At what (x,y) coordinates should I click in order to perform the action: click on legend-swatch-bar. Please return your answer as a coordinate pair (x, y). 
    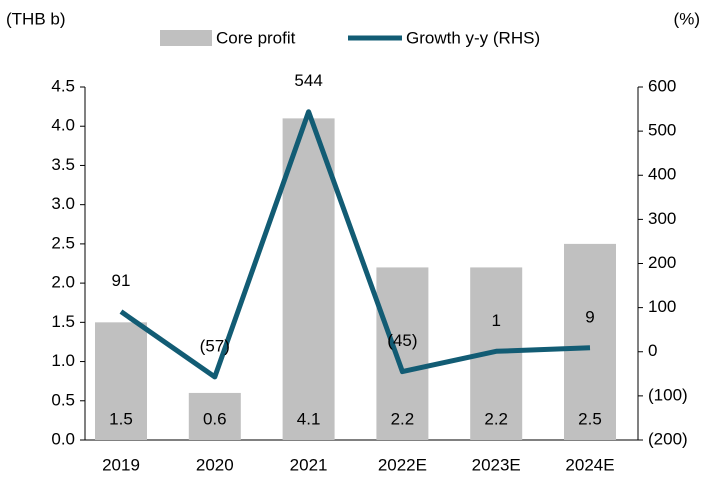
    Looking at the image, I should click on (186, 38).